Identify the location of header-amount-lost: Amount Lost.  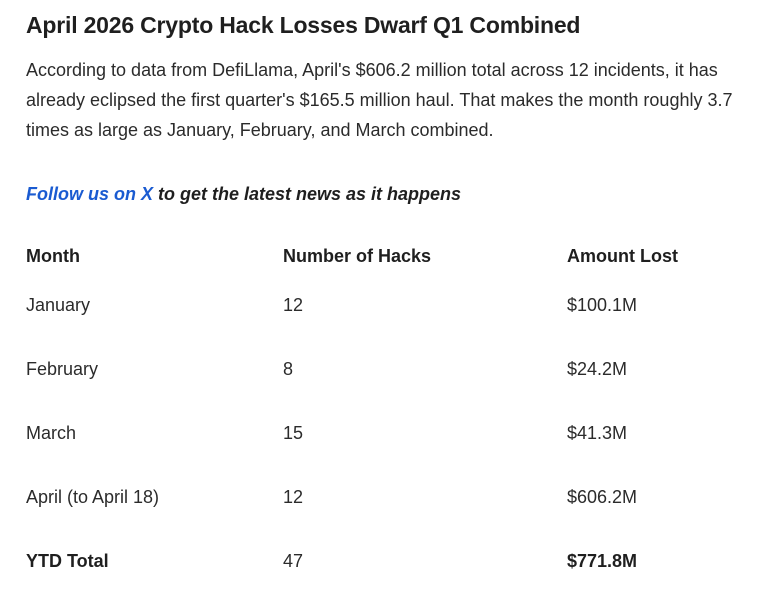
(622, 255).